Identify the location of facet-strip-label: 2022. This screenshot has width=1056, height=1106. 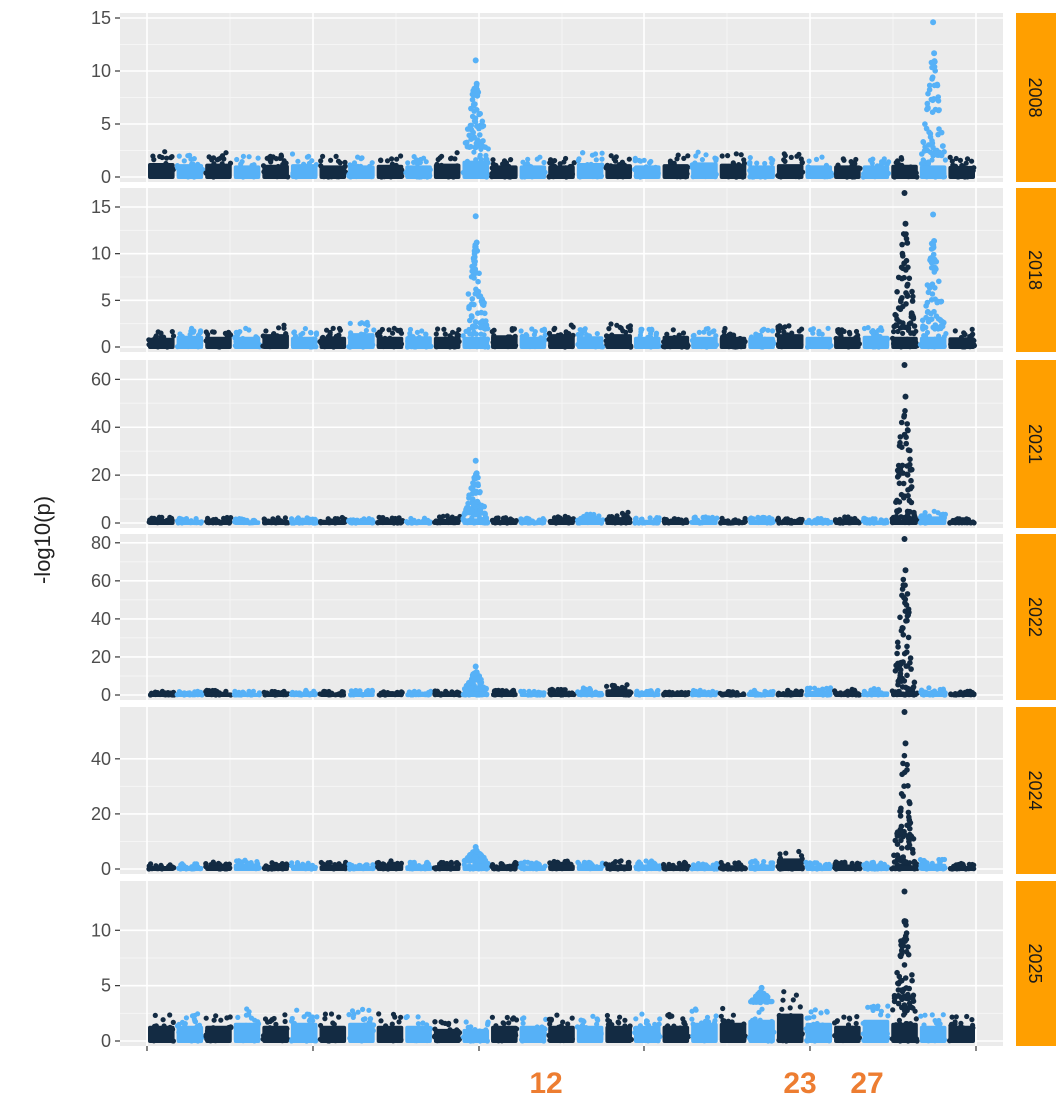
(1035, 617).